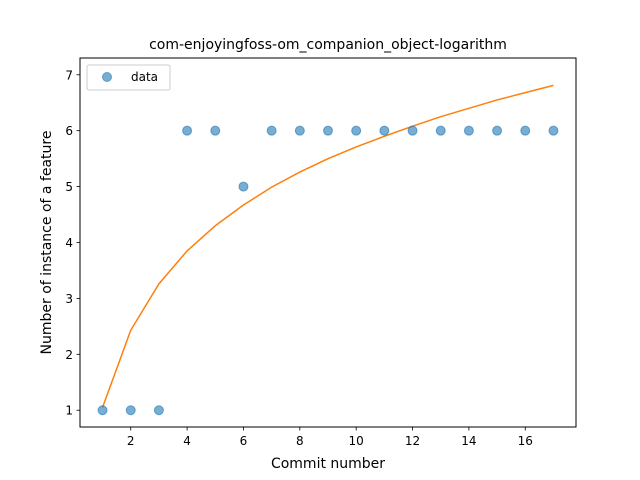  I want to click on x-tick-label: 14, so click(468, 441).